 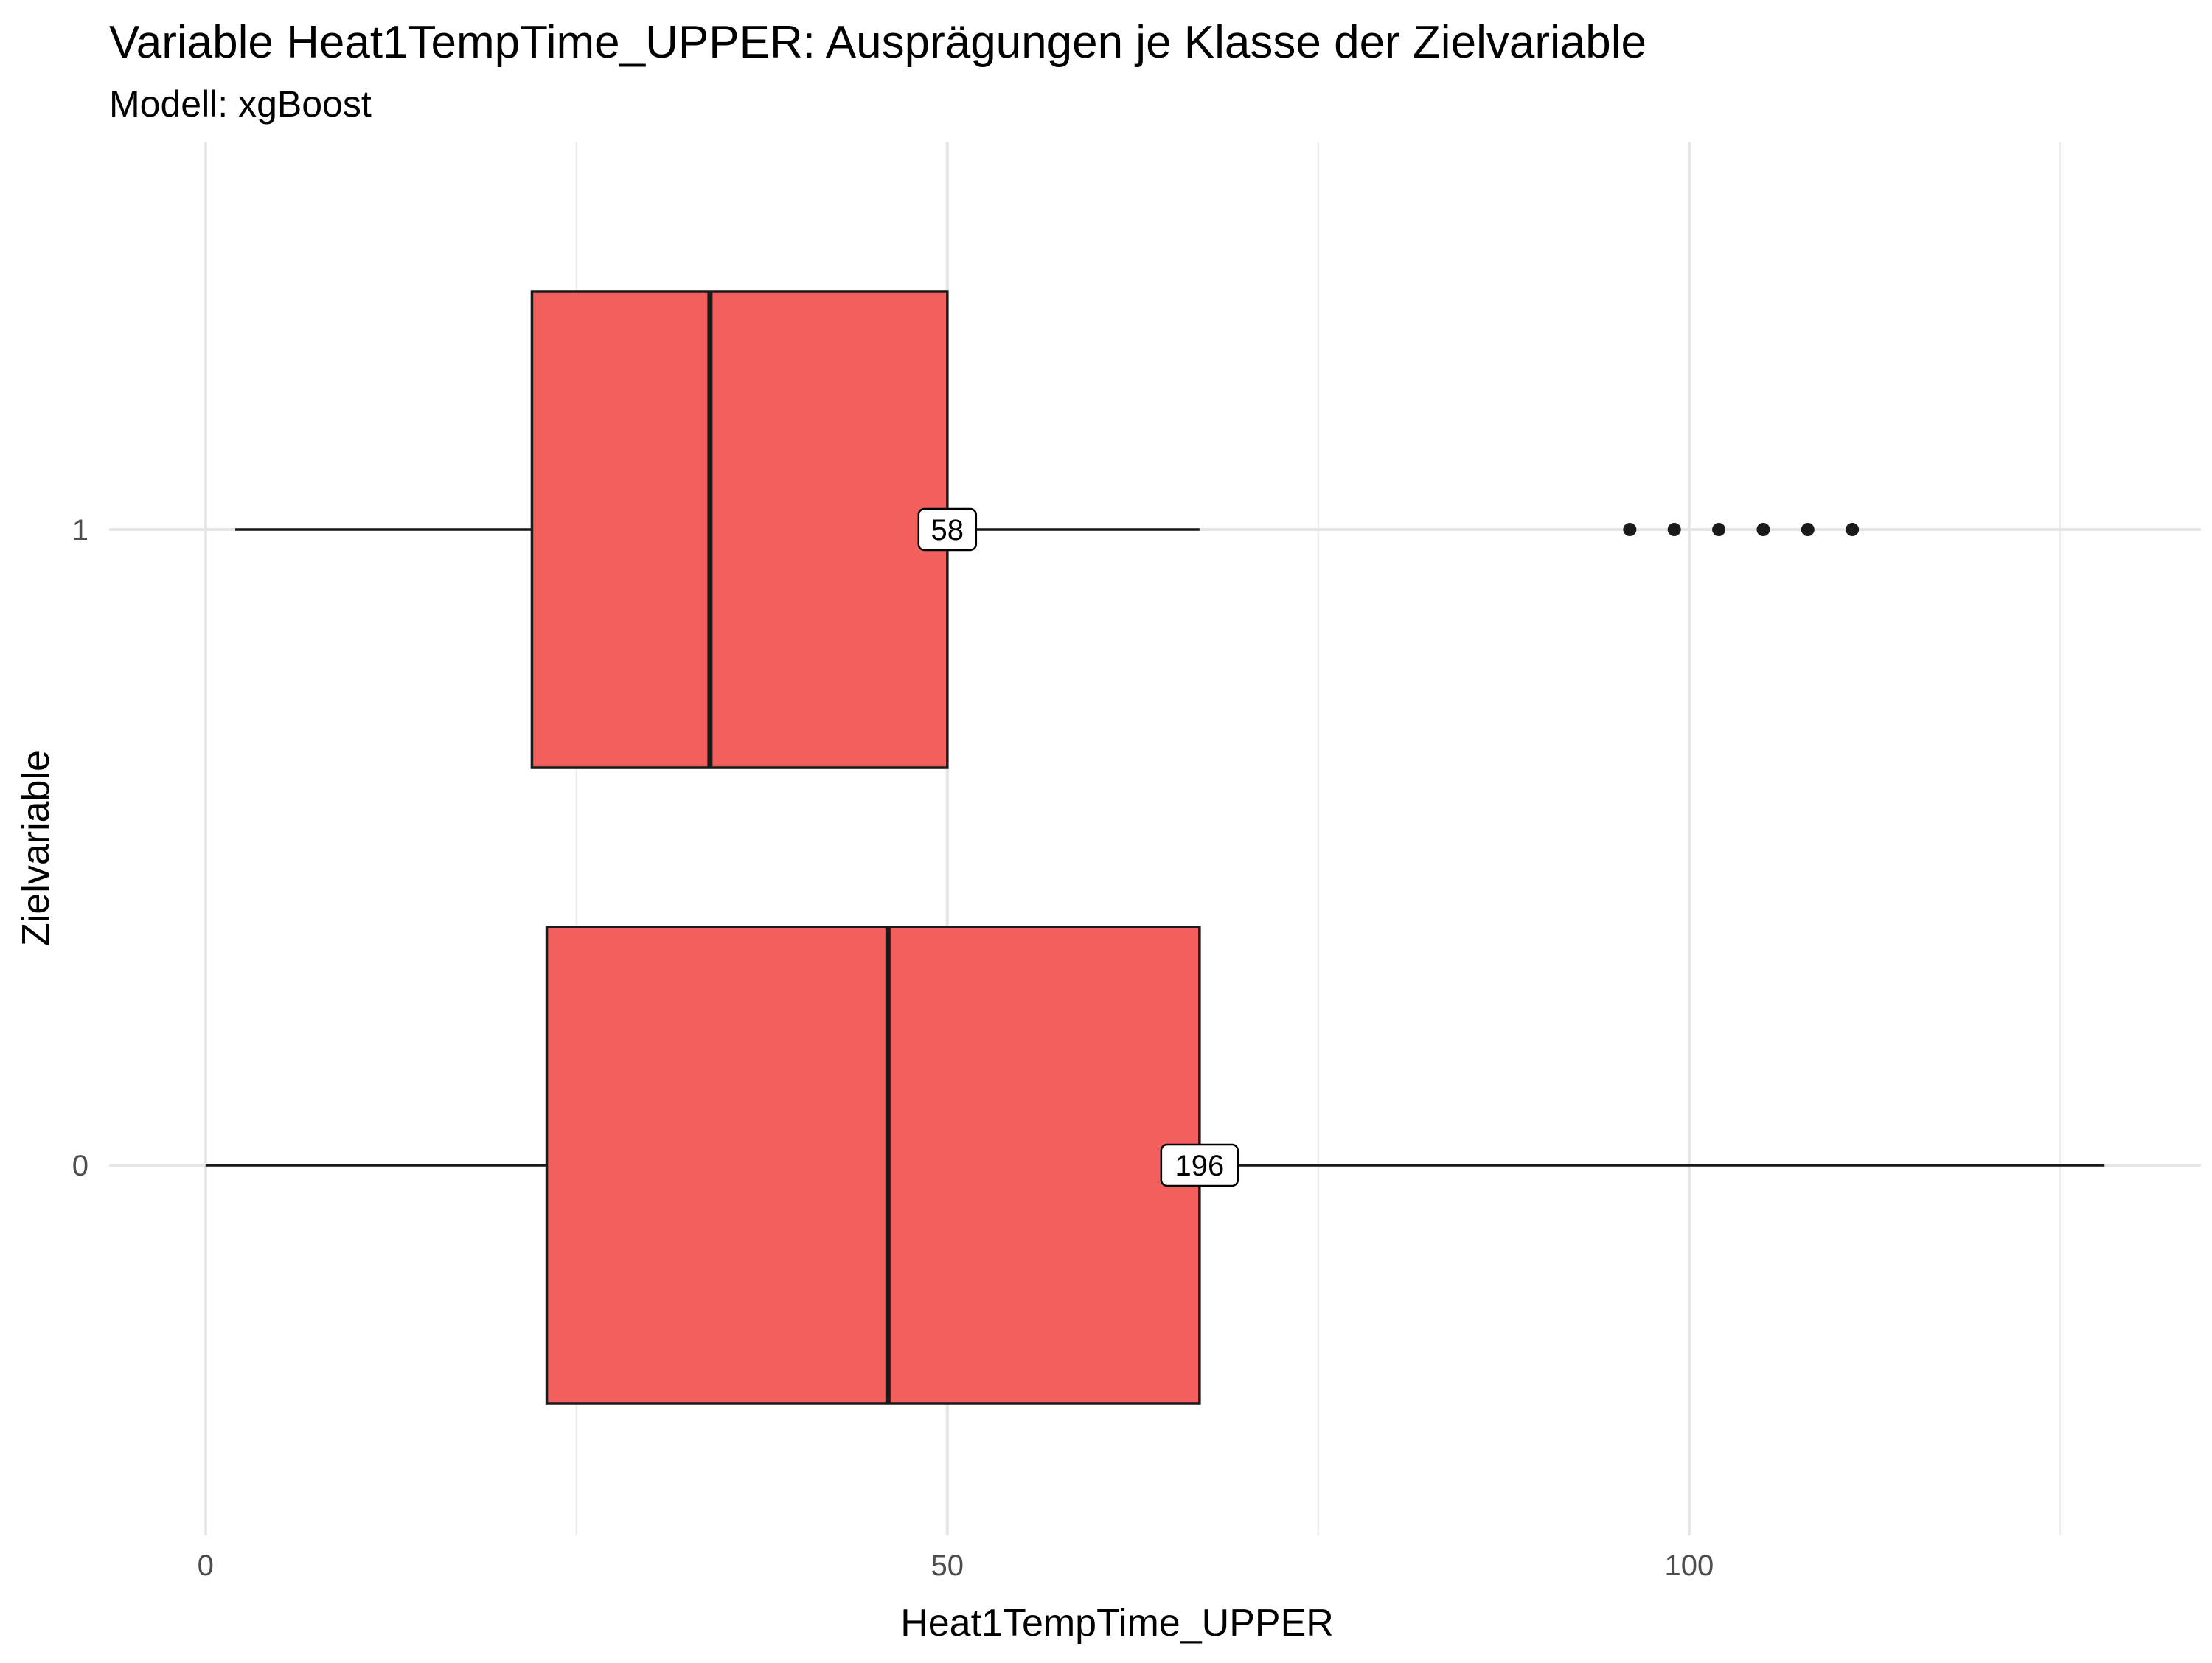 I want to click on x-tick-label-50: 50, so click(x=947, y=1565).